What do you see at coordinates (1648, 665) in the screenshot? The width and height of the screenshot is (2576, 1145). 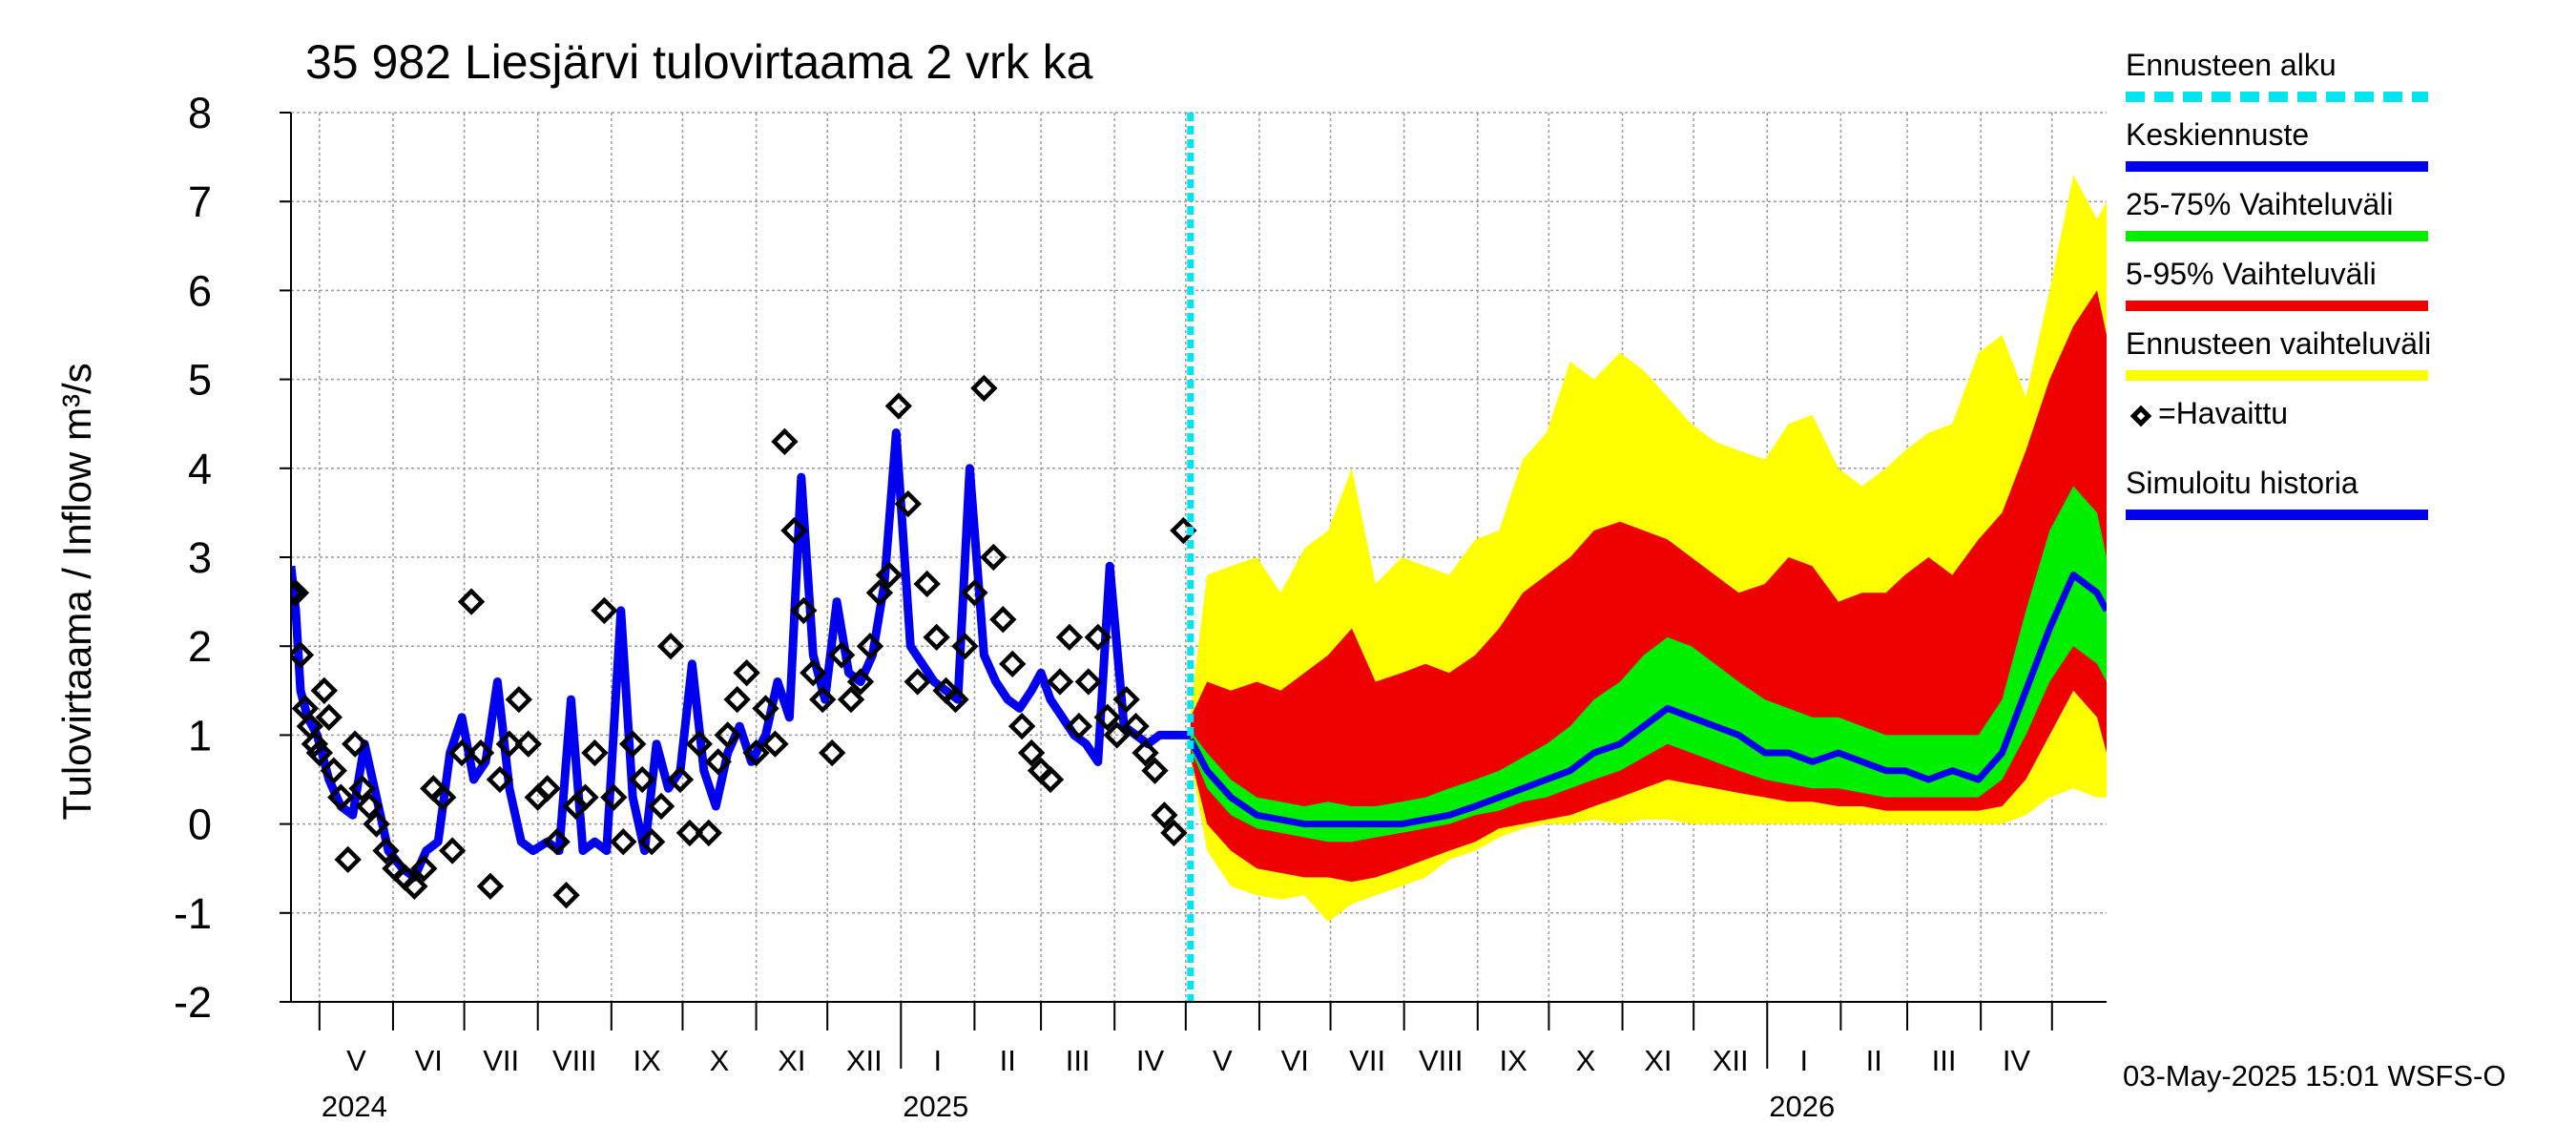 I see `forecast-p25-75-band` at bounding box center [1648, 665].